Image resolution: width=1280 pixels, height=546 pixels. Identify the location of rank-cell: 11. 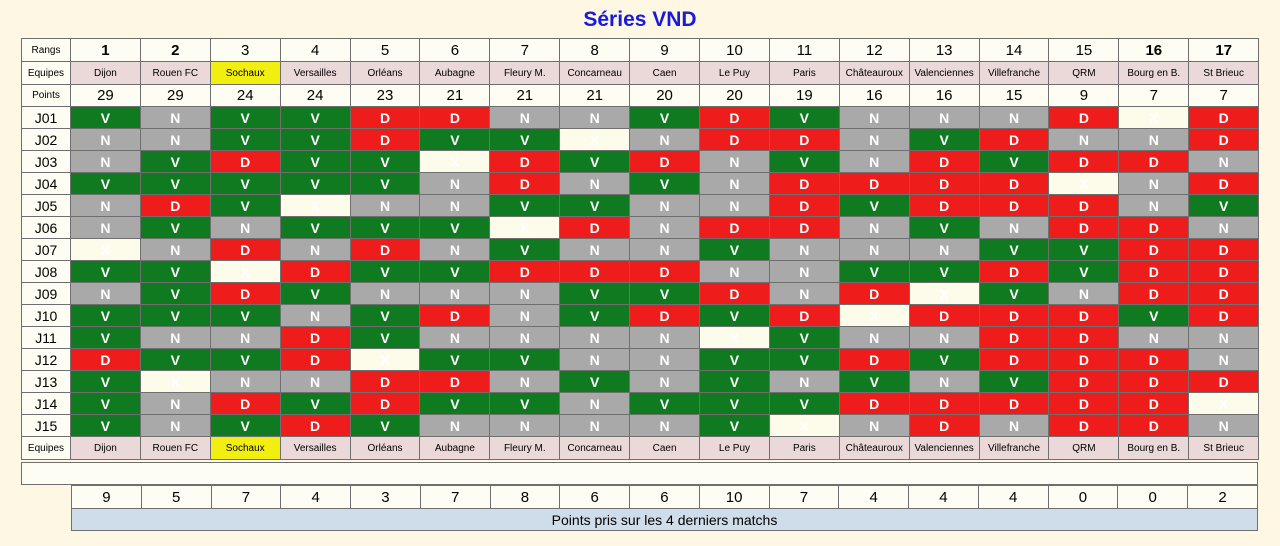
(804, 50).